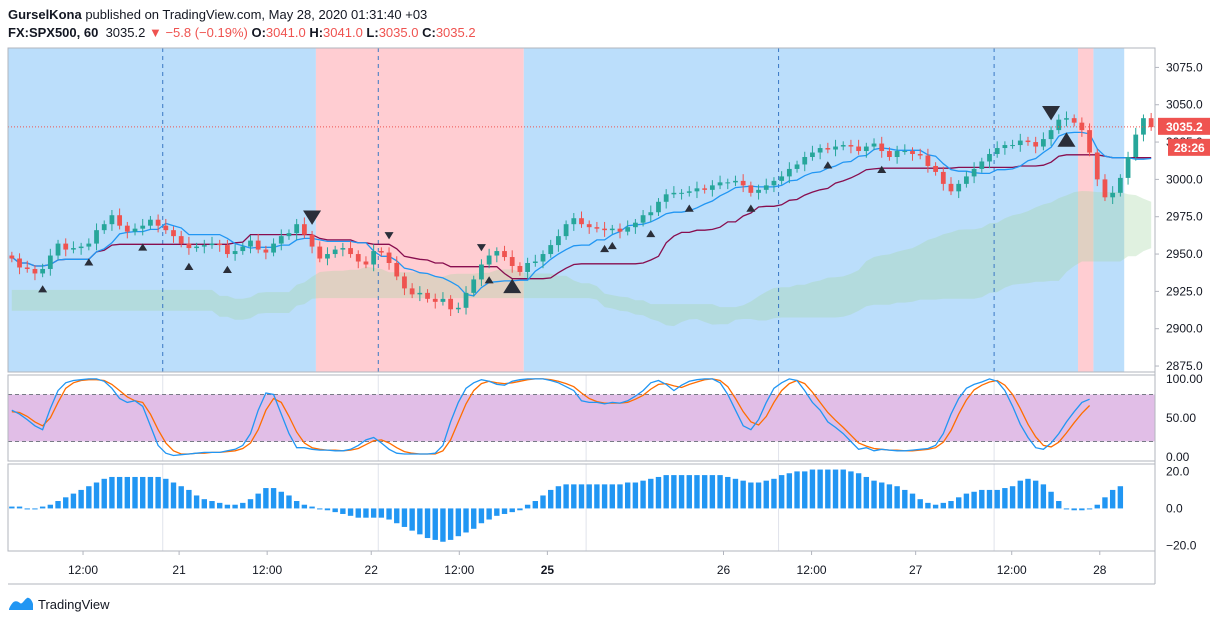 The image size is (1224, 624). I want to click on histogram-panel, so click(566, 505).